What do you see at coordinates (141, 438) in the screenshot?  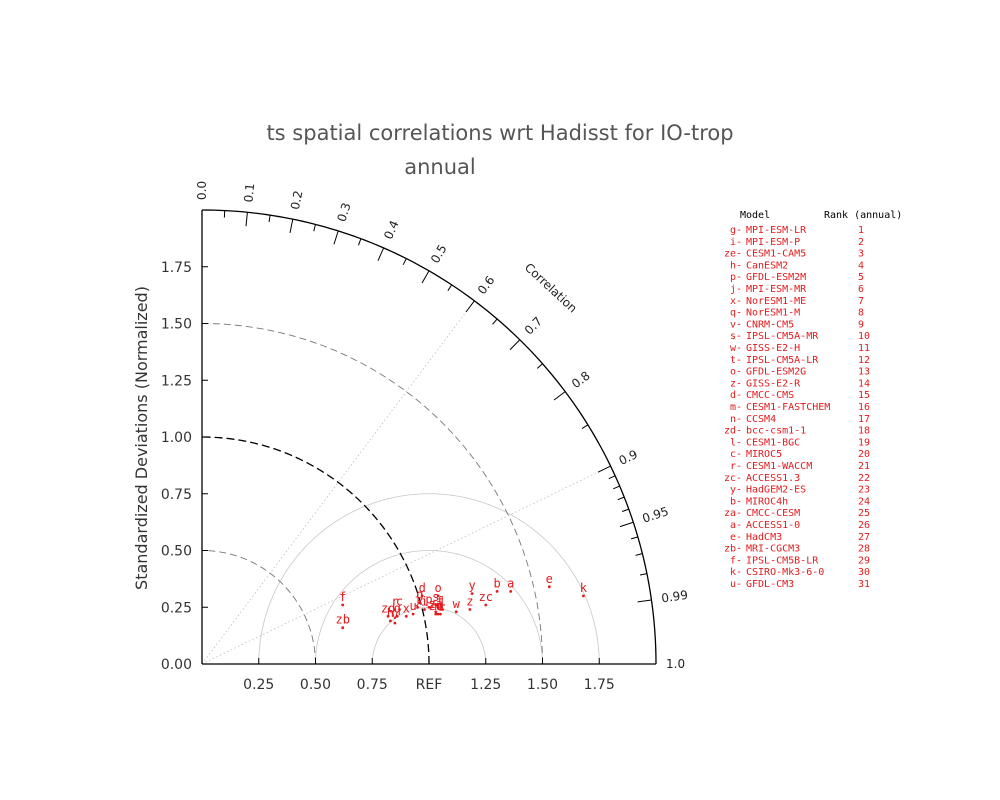 I see `y-axis-label: Standardized Deviations (Normalized)` at bounding box center [141, 438].